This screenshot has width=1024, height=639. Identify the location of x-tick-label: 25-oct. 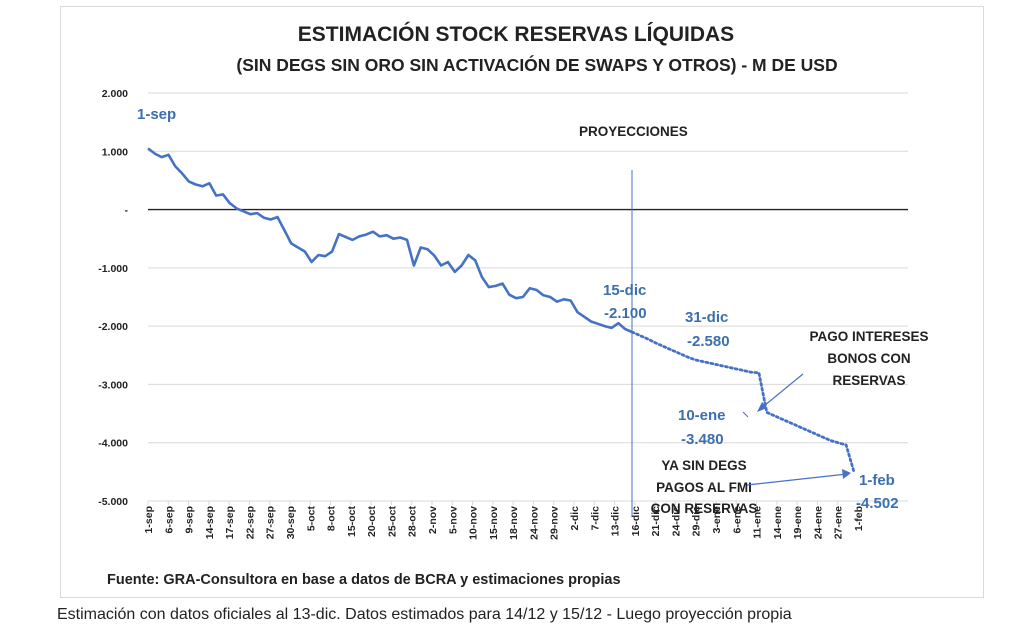
(392, 521).